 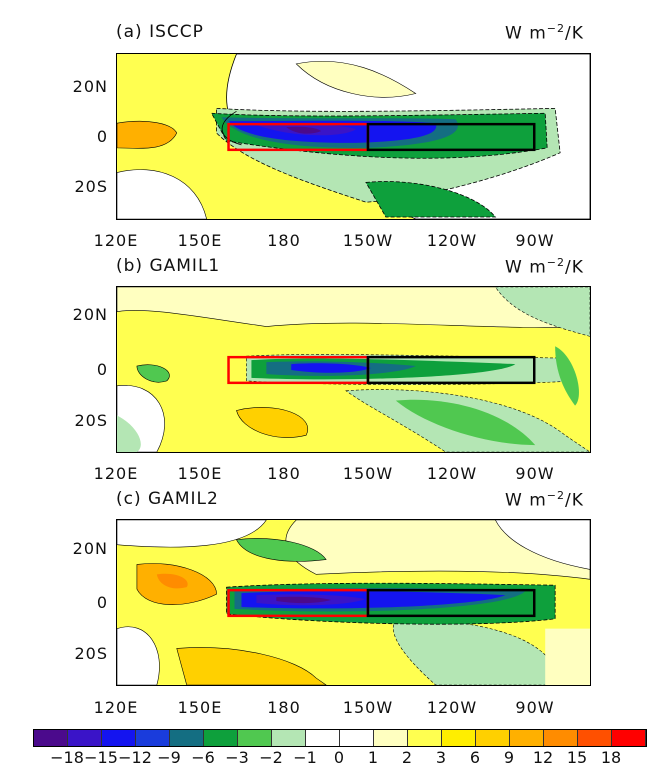 What do you see at coordinates (407, 757) in the screenshot?
I see `colorbar-label: 2` at bounding box center [407, 757].